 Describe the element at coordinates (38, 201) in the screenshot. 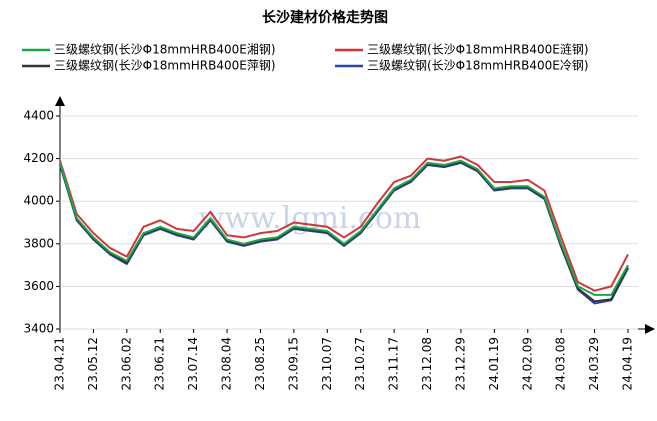

I see `y-tick-label: 4000` at that location.